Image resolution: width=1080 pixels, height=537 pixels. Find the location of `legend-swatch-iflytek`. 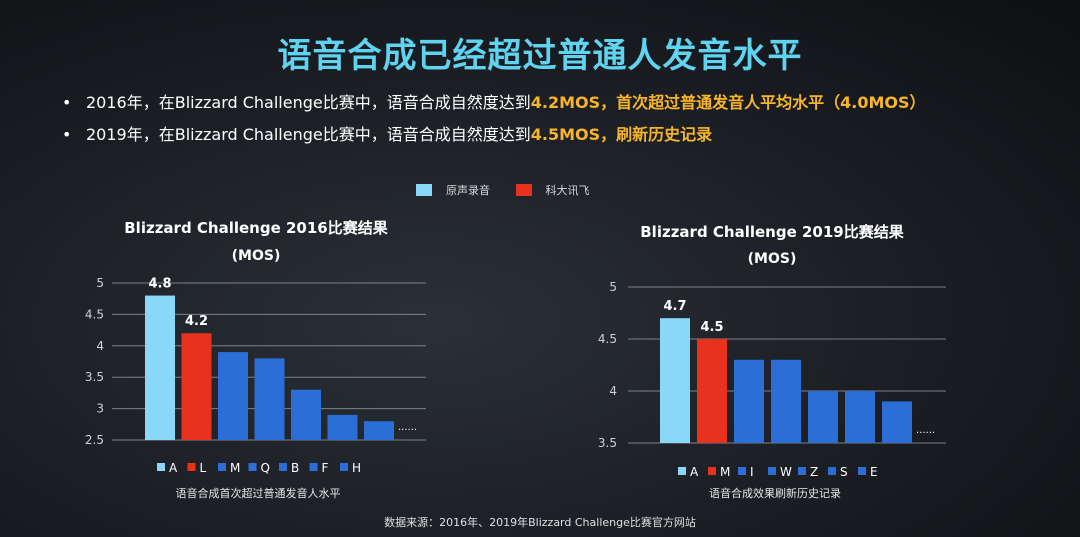

legend-swatch-iflytek is located at coordinates (523, 190).